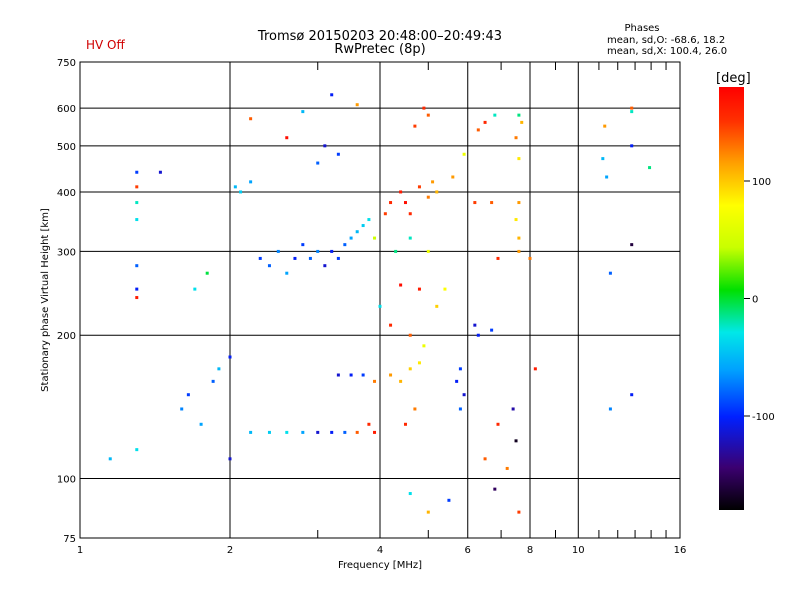 This screenshot has width=800, height=600. Describe the element at coordinates (230, 550) in the screenshot. I see `x-tick-label: 2` at that location.